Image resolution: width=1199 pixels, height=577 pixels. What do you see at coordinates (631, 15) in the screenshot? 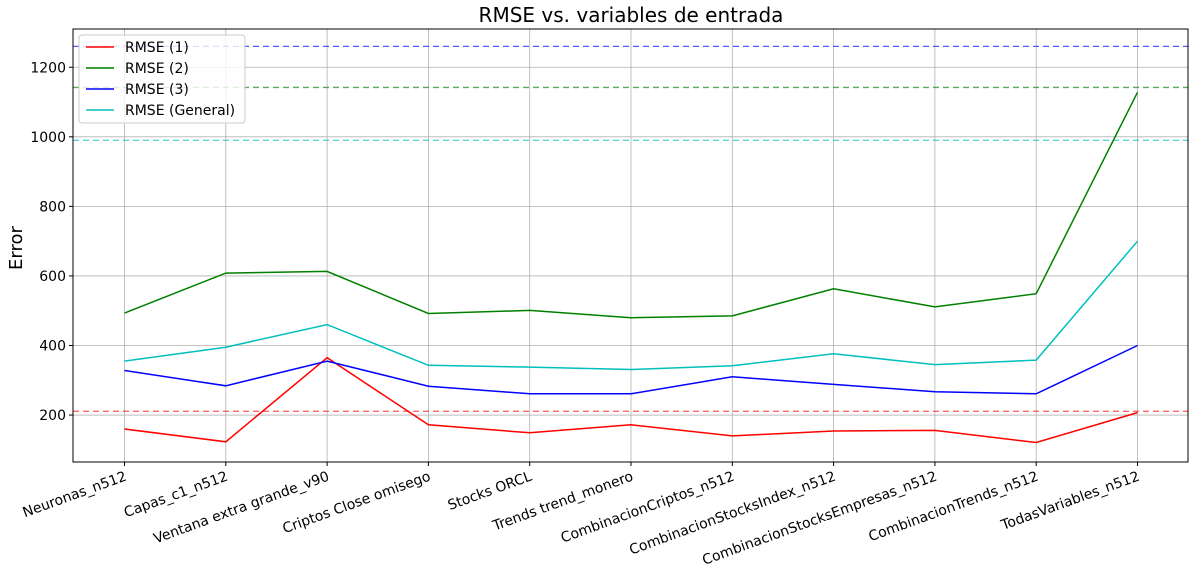
I see `chart-title: RMSE vs. variables de entrada` at bounding box center [631, 15].